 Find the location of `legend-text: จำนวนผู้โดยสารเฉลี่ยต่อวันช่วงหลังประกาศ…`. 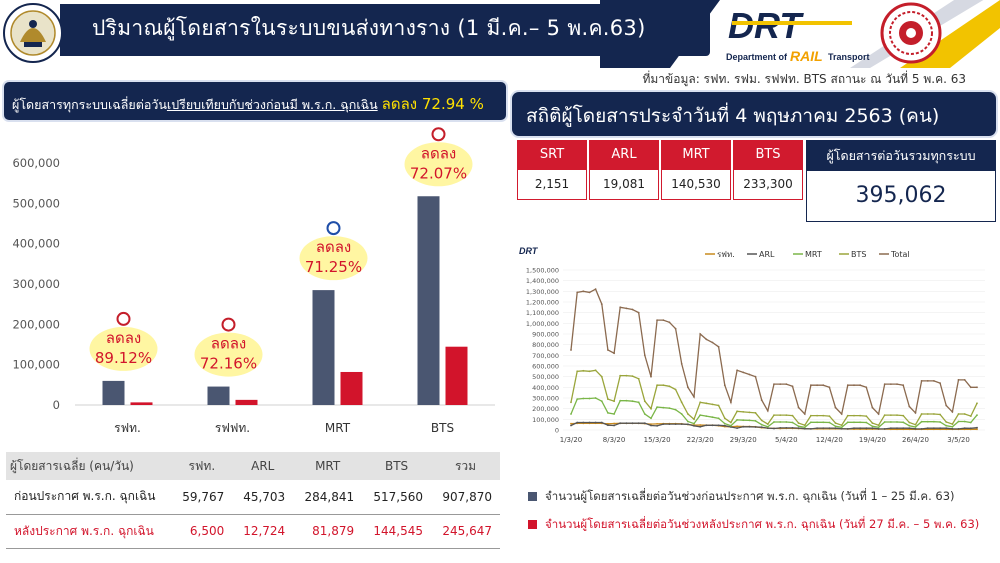

legend-text: จำนวนผู้โดยสารเฉลี่ยต่อวันช่วงหลังประกาศ… is located at coordinates (762, 524).